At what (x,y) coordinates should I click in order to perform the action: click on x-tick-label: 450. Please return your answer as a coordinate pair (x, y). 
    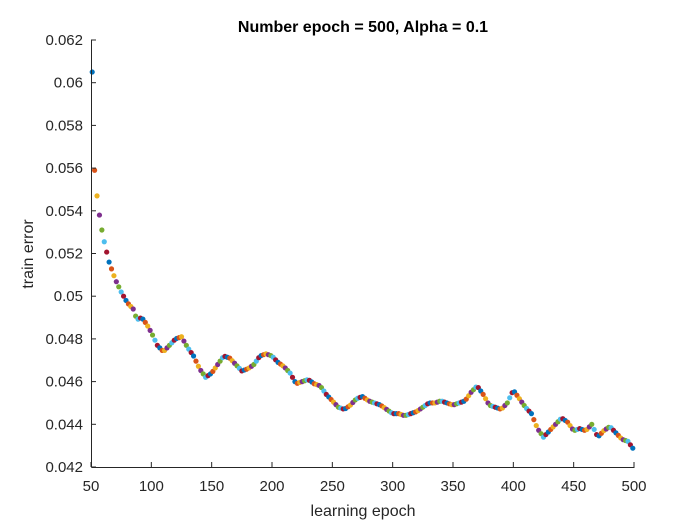
    Looking at the image, I should click on (573, 486).